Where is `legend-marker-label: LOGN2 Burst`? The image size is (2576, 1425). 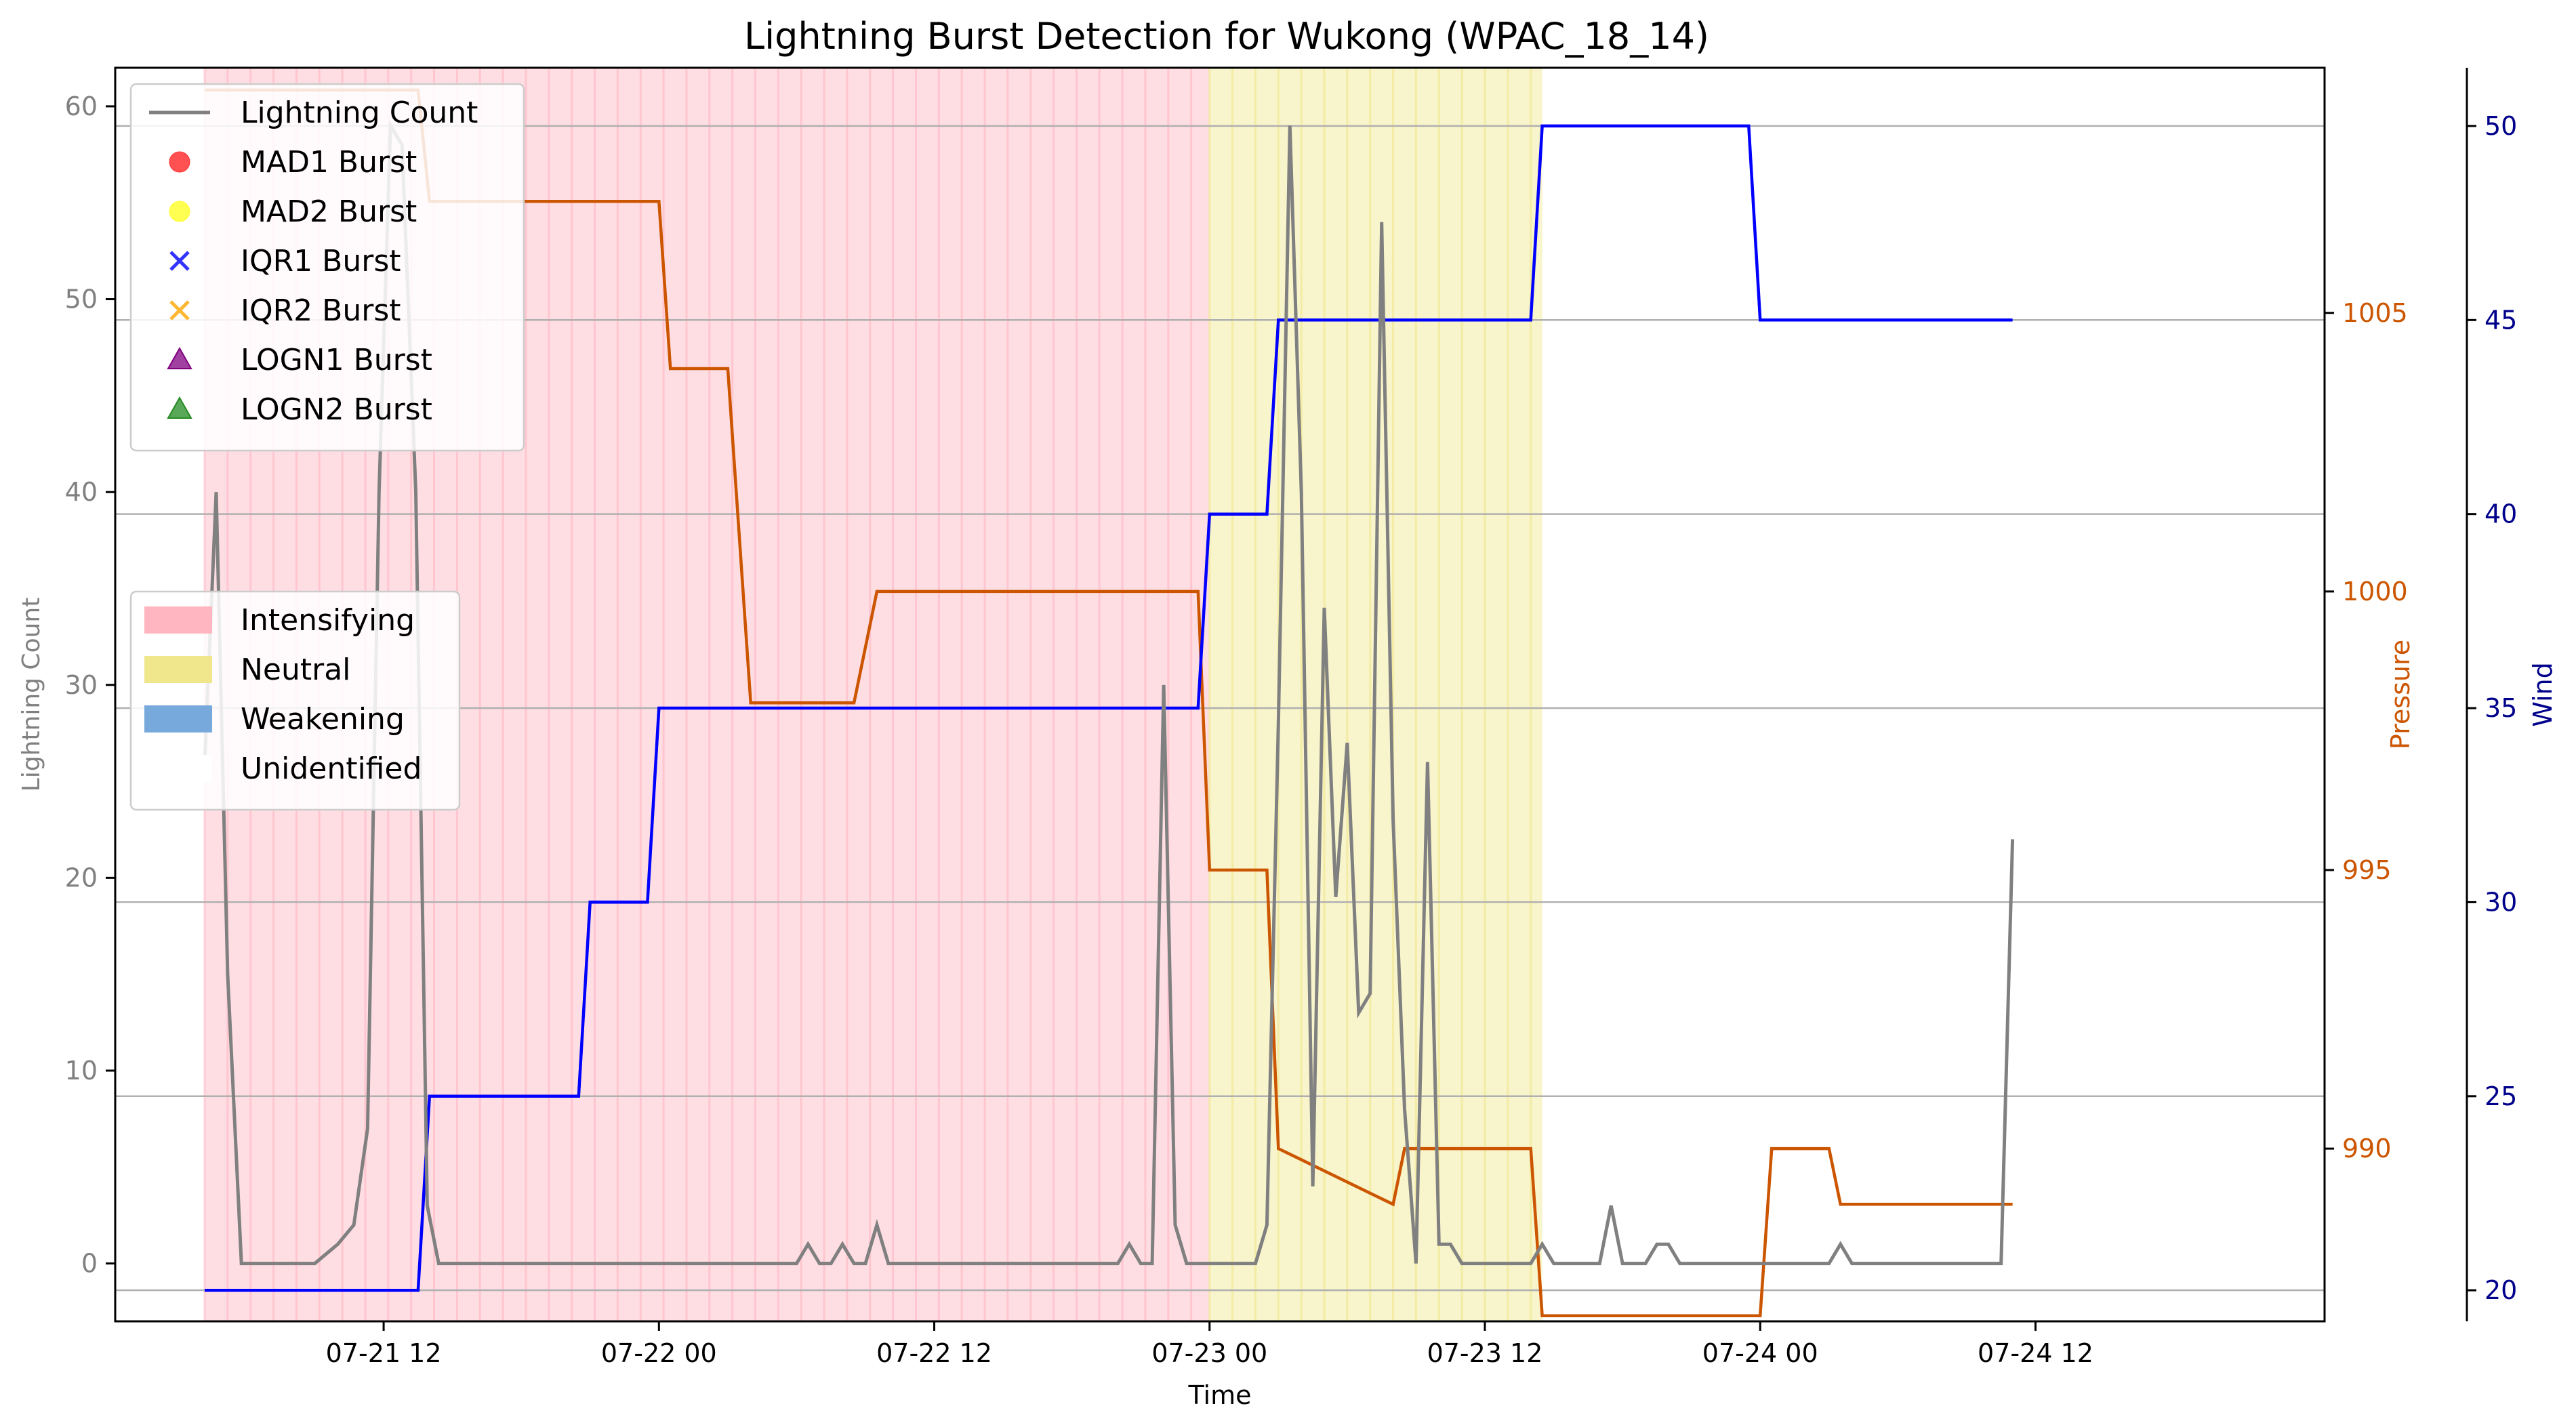
legend-marker-label: LOGN2 Burst is located at coordinates (337, 409).